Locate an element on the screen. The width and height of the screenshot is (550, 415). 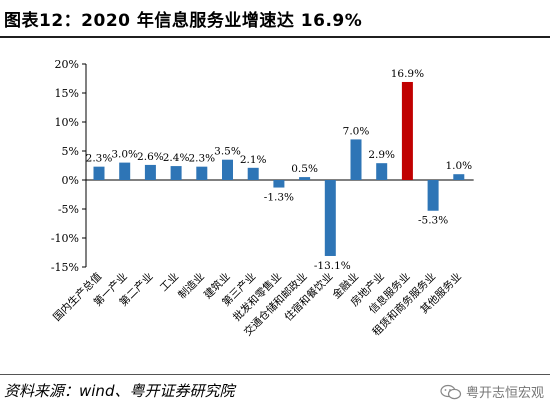
y-tick-label: 20% is located at coordinates (67, 64).